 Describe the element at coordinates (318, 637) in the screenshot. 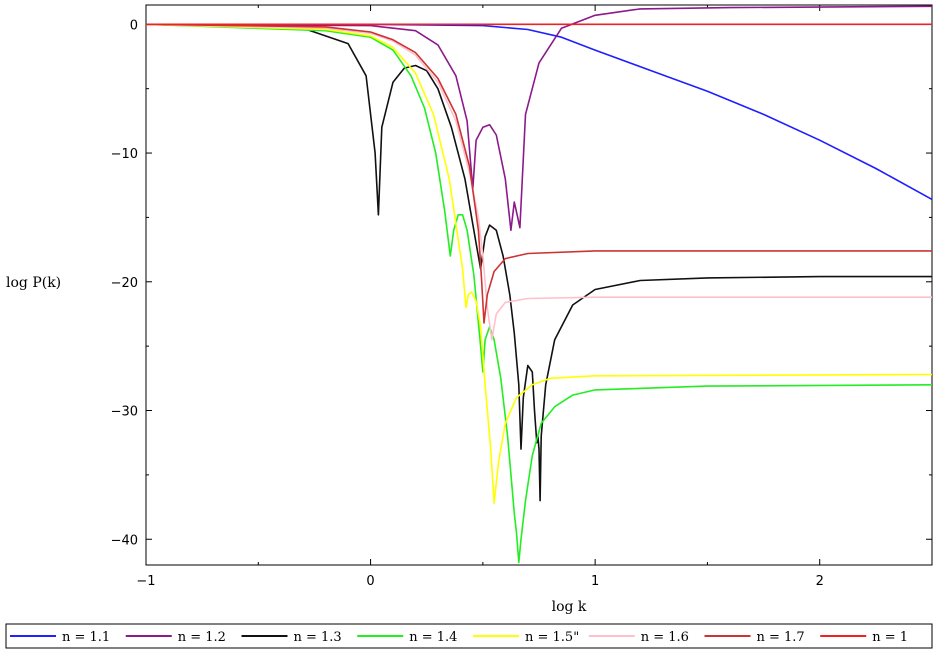

I see `legend-label: n = 1.3` at that location.